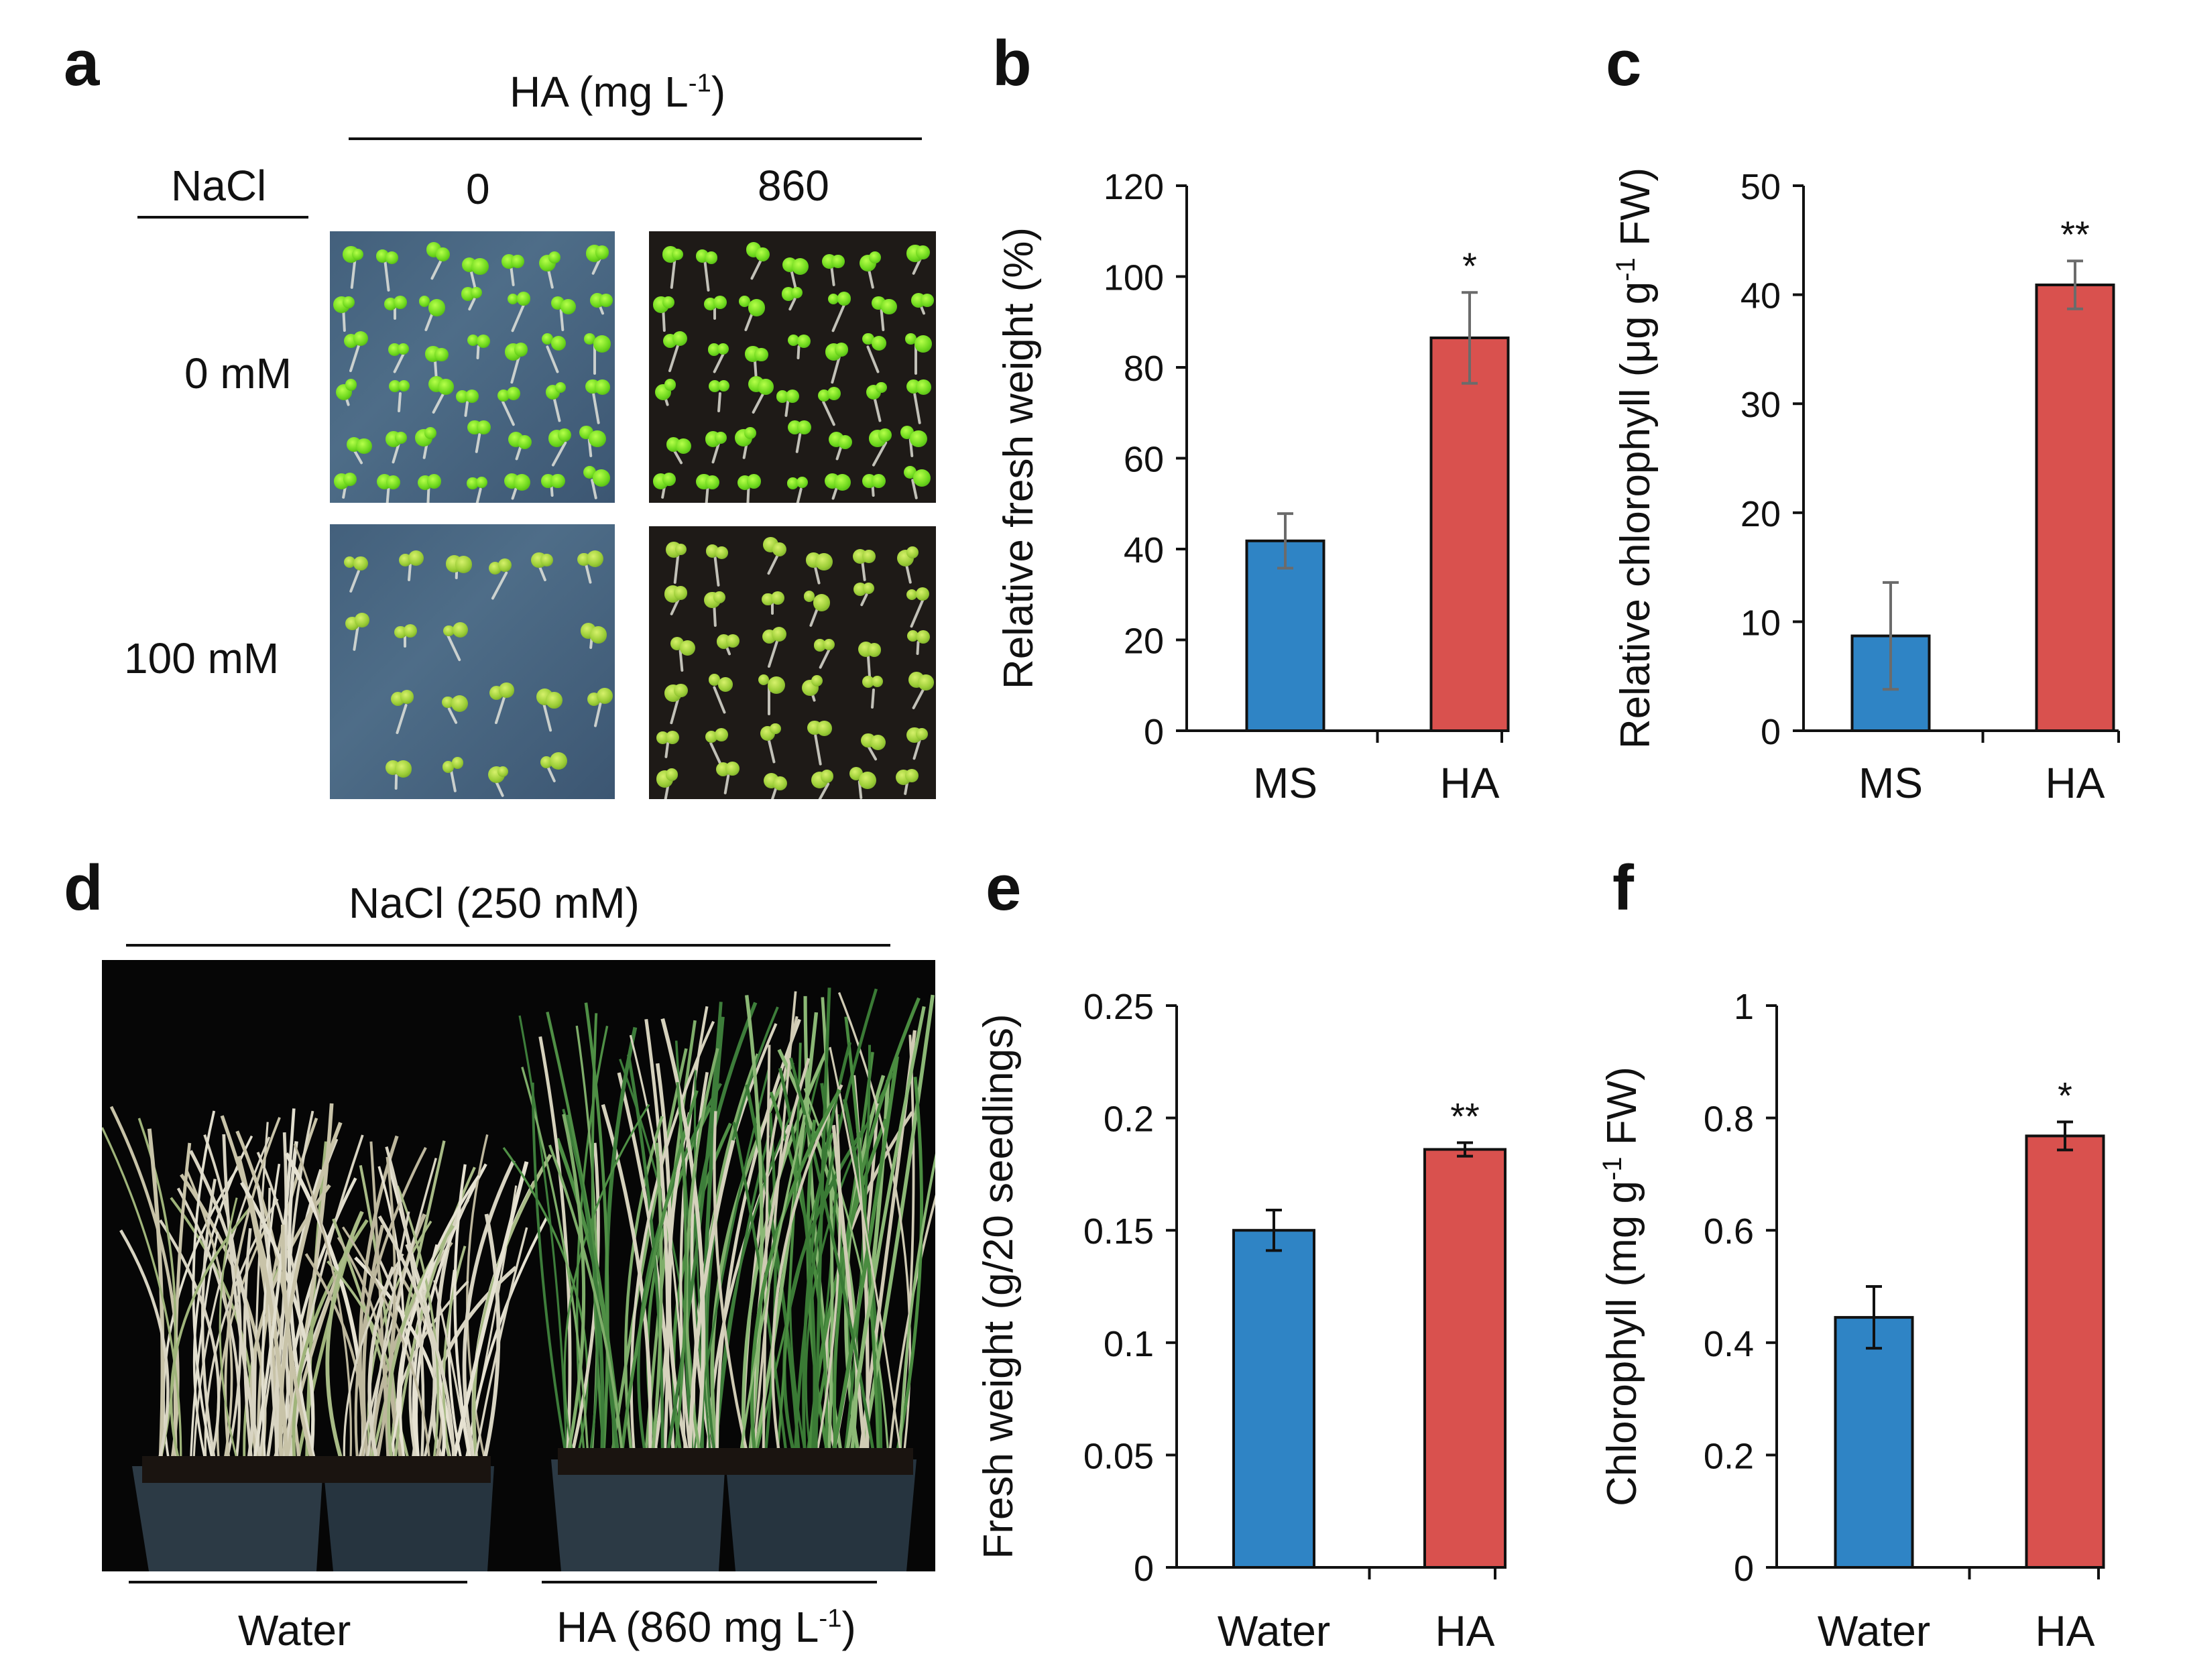 This screenshot has height=1680, width=2185. I want to click on y-tick-label: 40, so click(1144, 550).